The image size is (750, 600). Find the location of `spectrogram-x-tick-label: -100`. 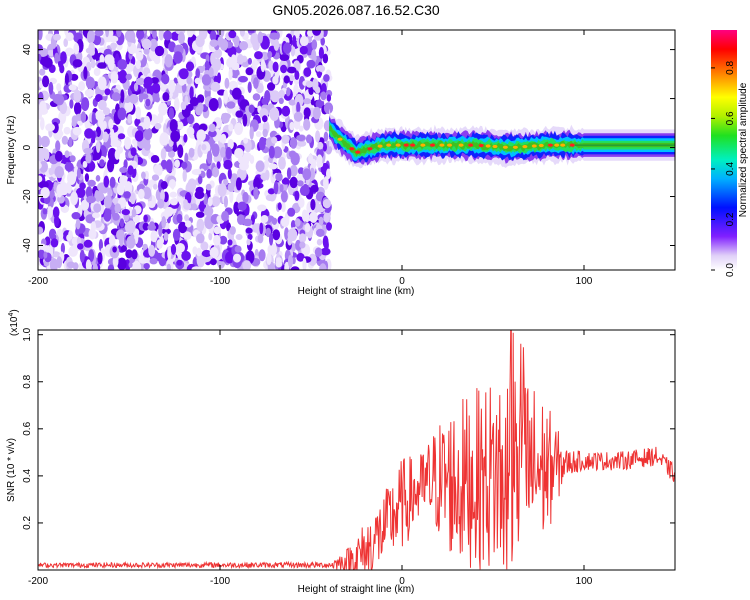

spectrogram-x-tick-label: -100 is located at coordinates (220, 281).